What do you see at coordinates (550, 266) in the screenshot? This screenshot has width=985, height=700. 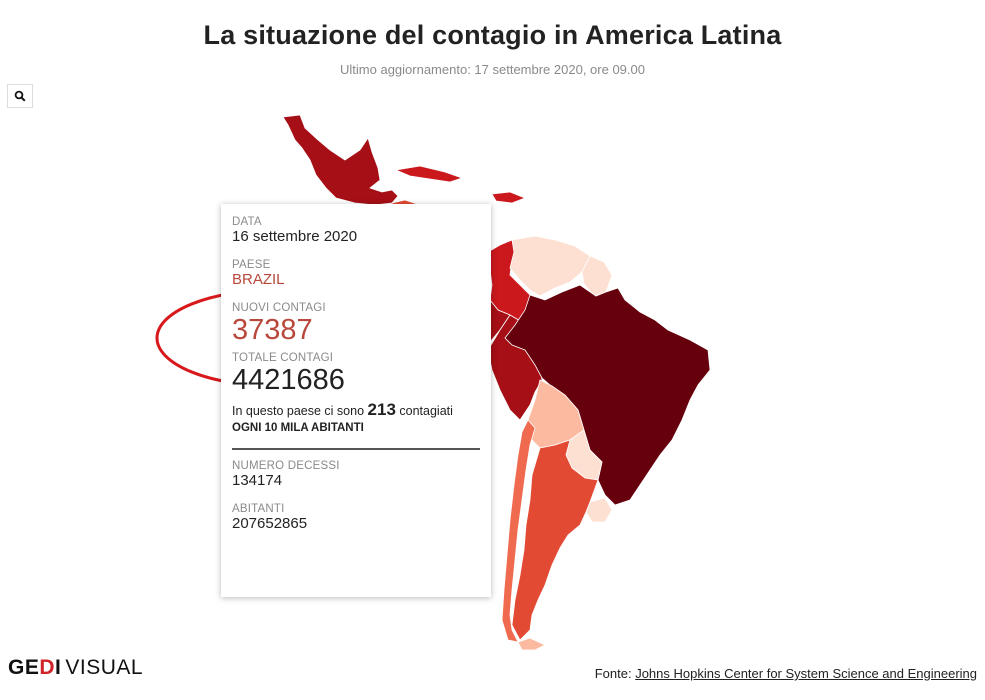 I see `country-venezuela` at bounding box center [550, 266].